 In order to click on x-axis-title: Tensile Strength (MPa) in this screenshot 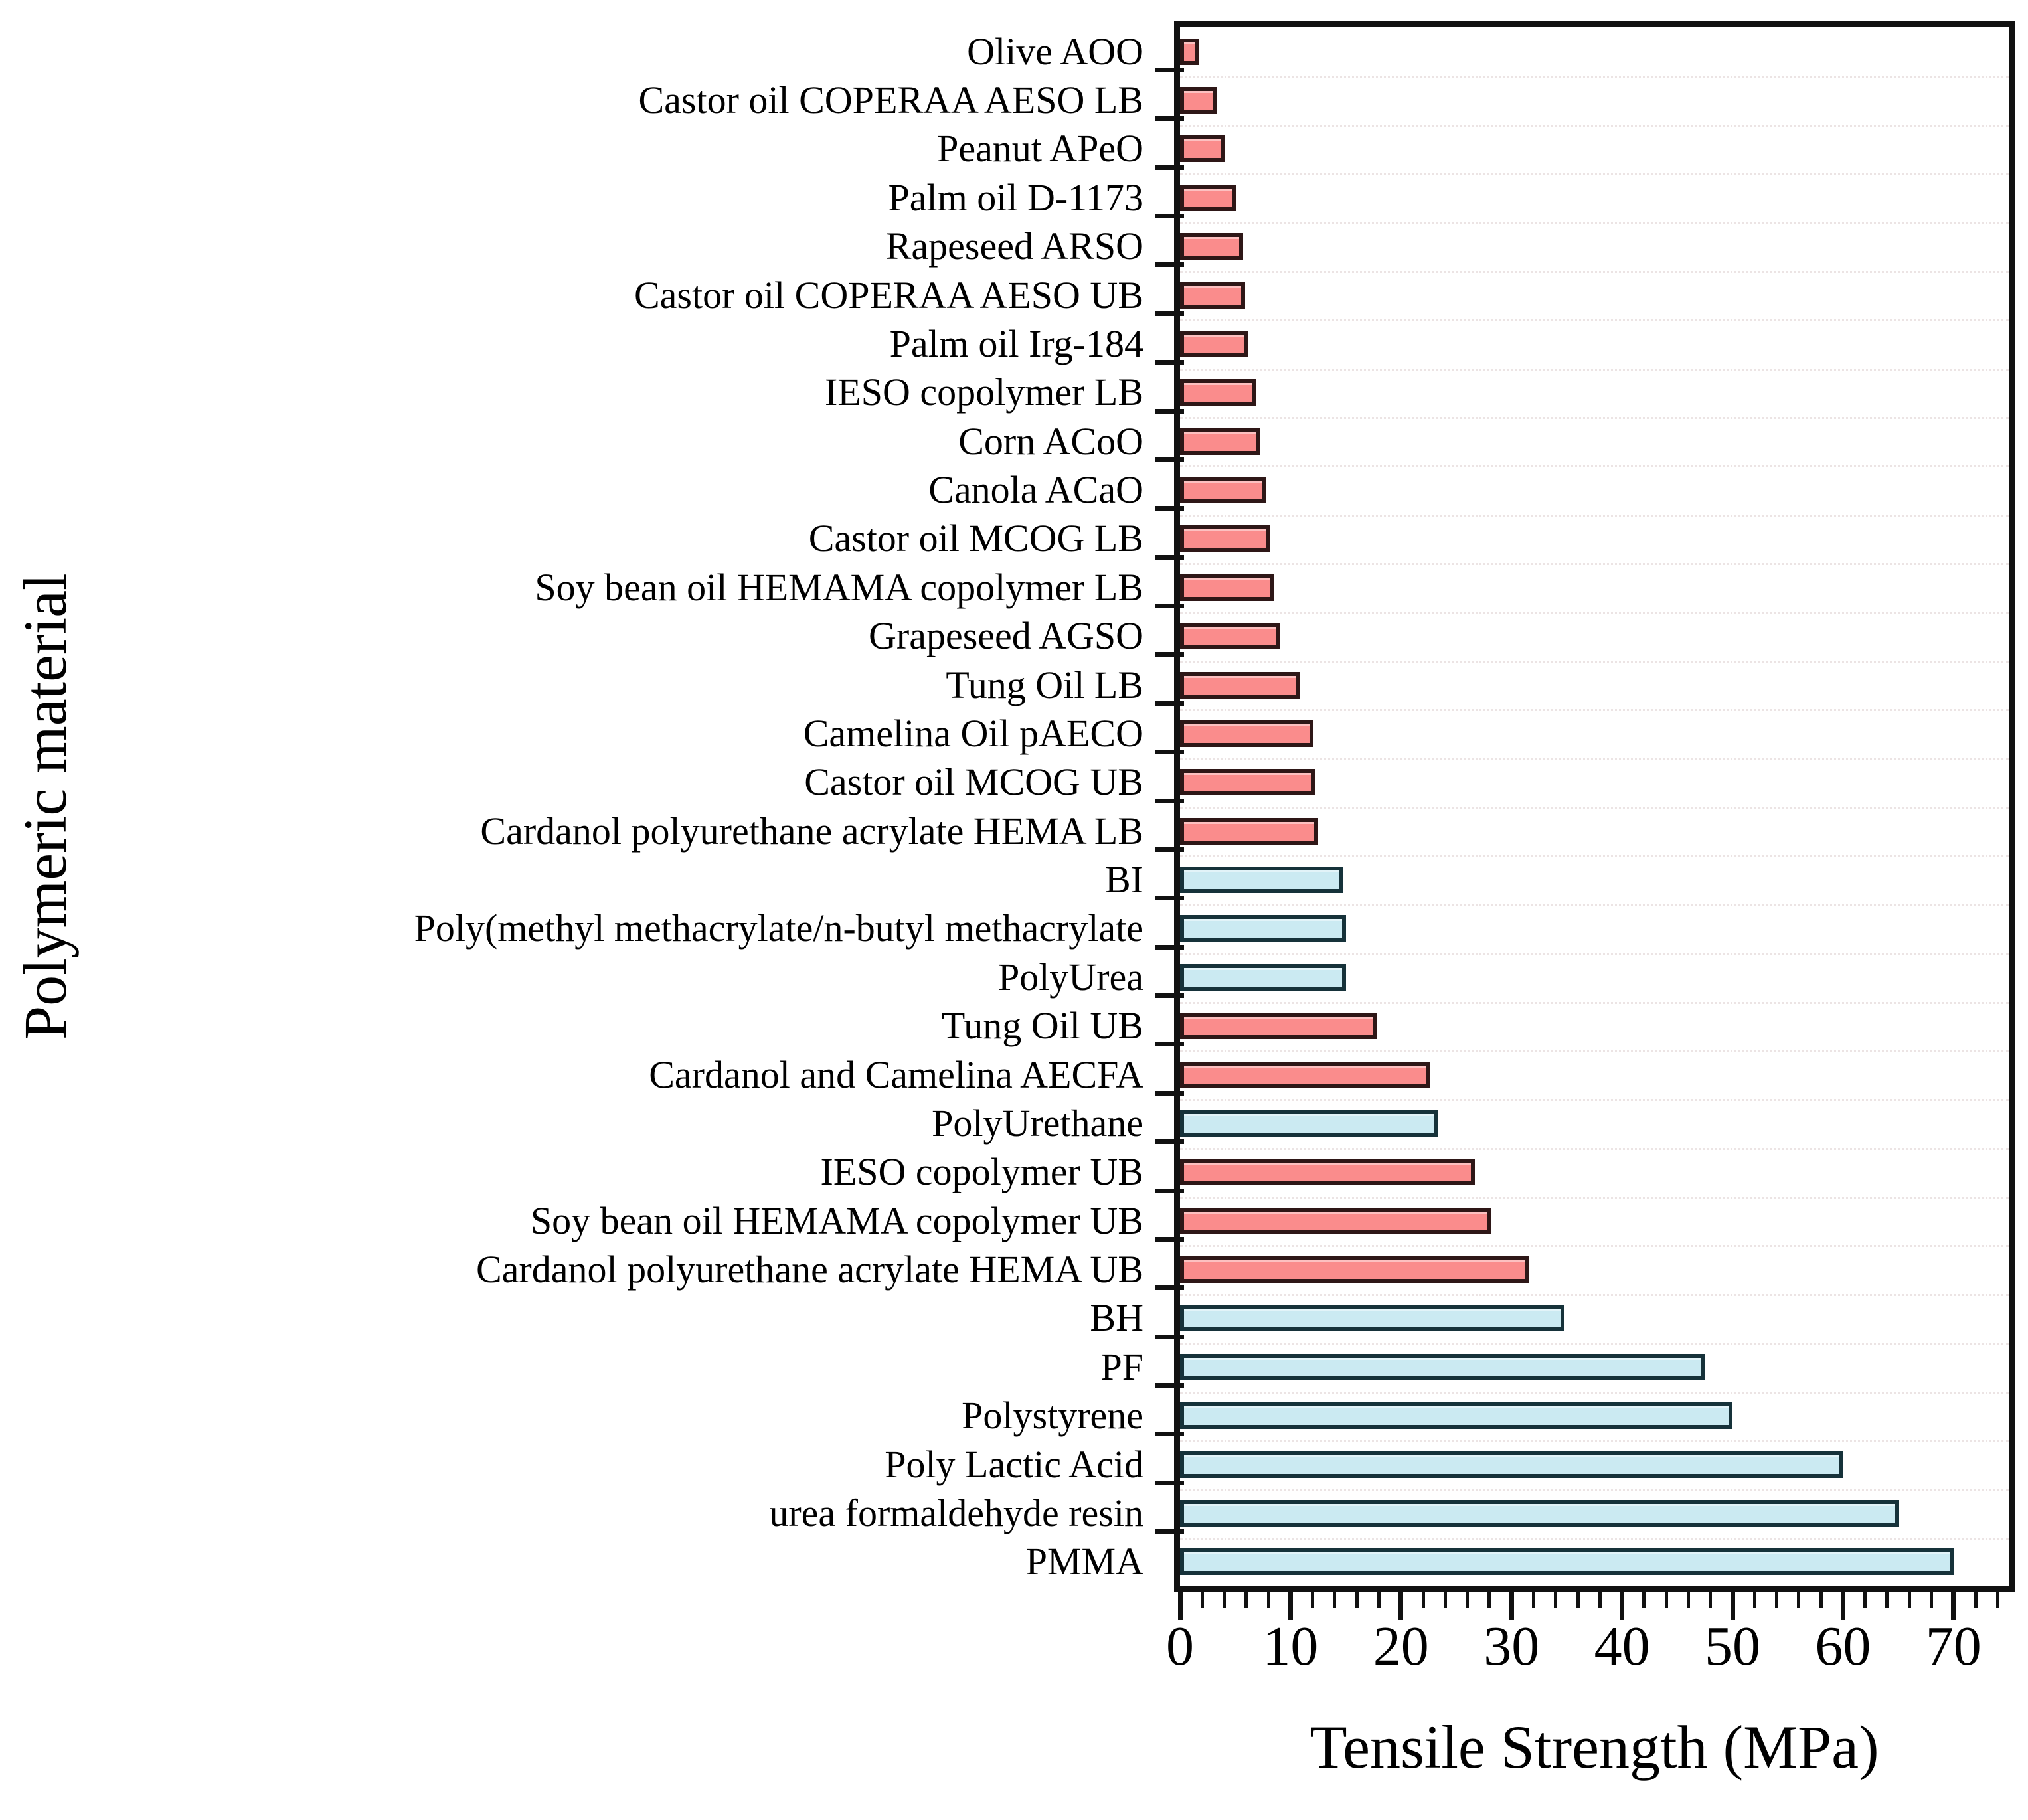, I will do `click(1594, 1747)`.